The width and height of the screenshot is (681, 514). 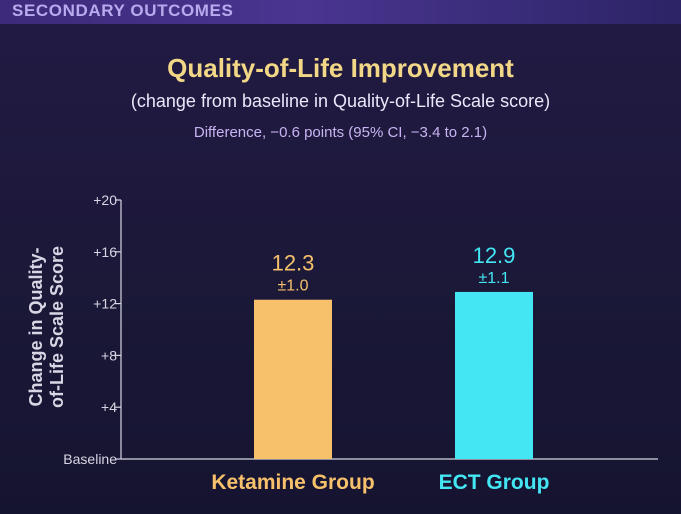 I want to click on bar-value-label: 12.9, so click(x=494, y=255).